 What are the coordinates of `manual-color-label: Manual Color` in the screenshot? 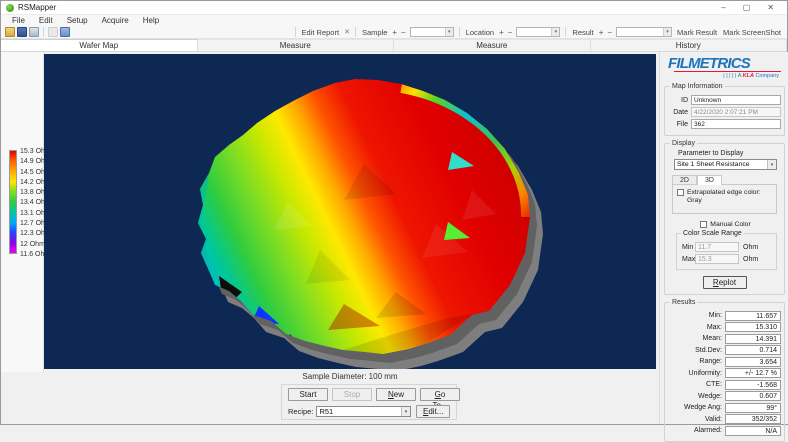 It's located at (730, 224).